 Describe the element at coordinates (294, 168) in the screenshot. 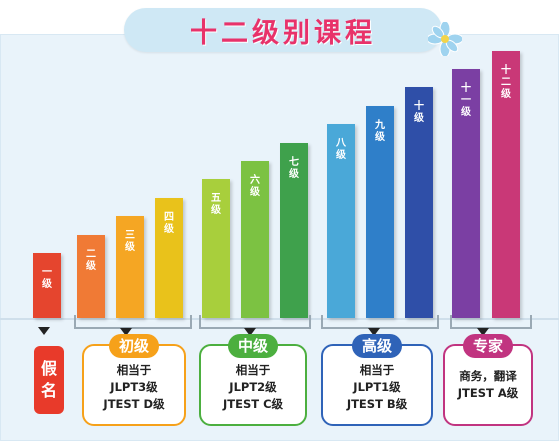

I see `level-bar-label: 七级` at that location.